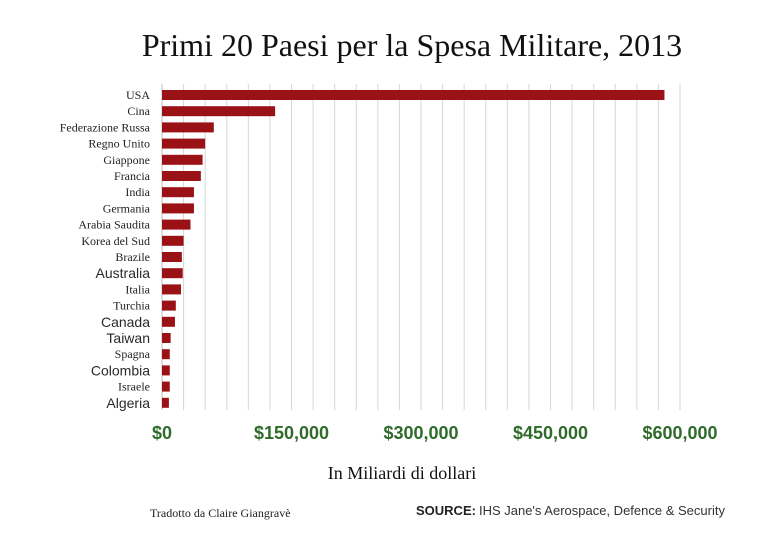 Image resolution: width=770 pixels, height=546 pixels. Describe the element at coordinates (120, 370) in the screenshot. I see `category-label: Colombia` at that location.